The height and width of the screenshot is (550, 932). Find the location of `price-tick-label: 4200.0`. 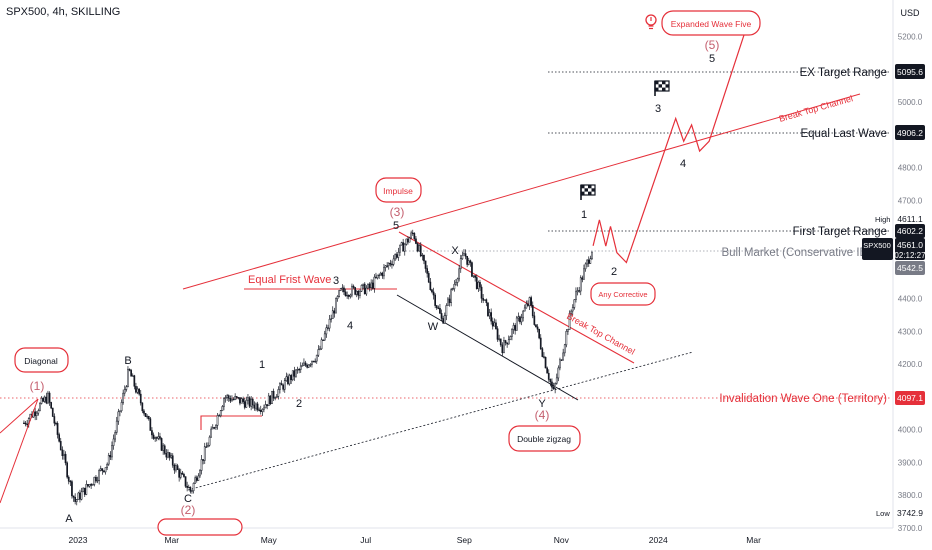

price-tick-label: 4200.0 is located at coordinates (910, 364).